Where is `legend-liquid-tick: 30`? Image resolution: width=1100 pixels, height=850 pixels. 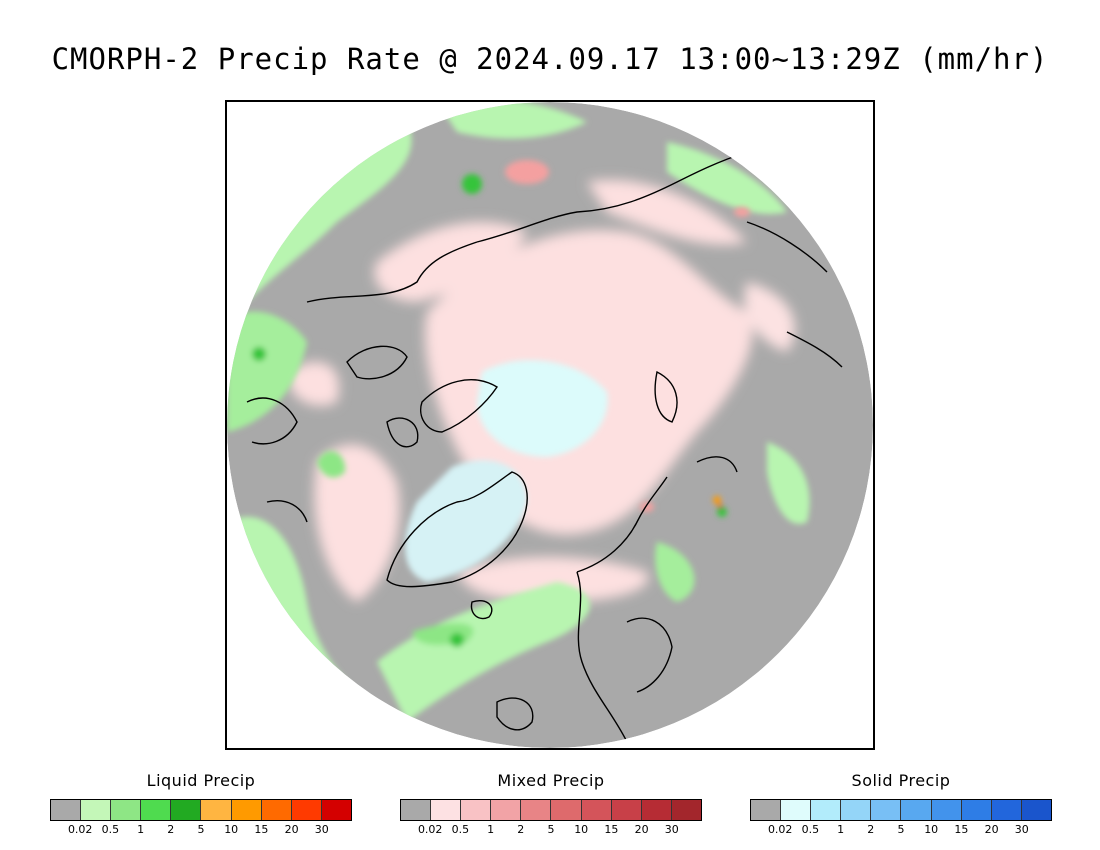 legend-liquid-tick: 30 is located at coordinates (321, 829).